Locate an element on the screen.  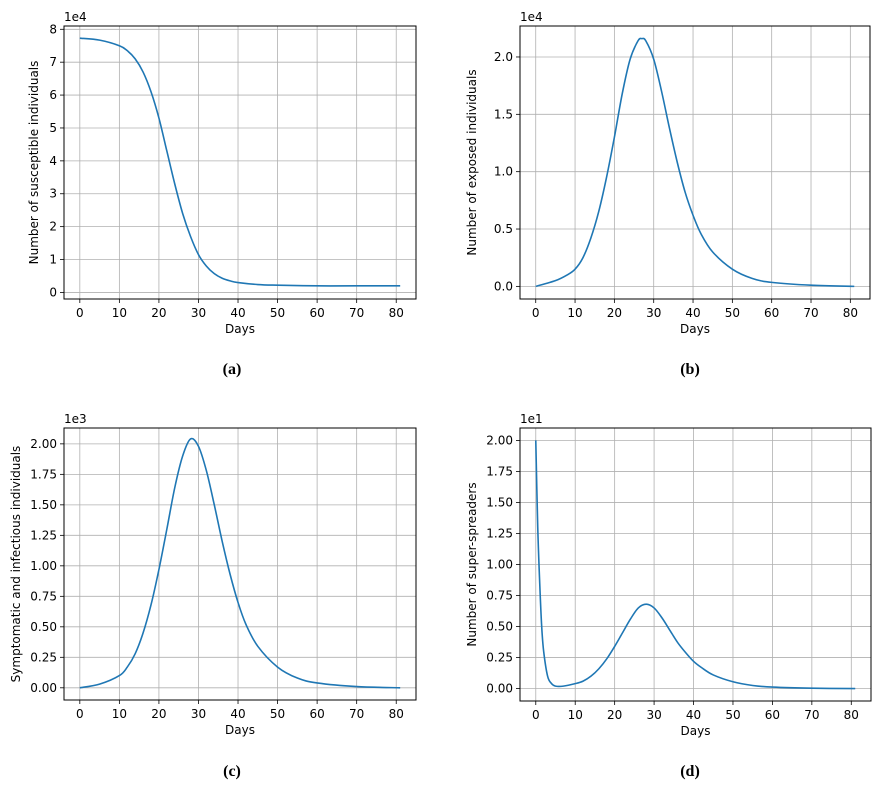
y-axis-label: Number of super-spreaders is located at coordinates (472, 564).